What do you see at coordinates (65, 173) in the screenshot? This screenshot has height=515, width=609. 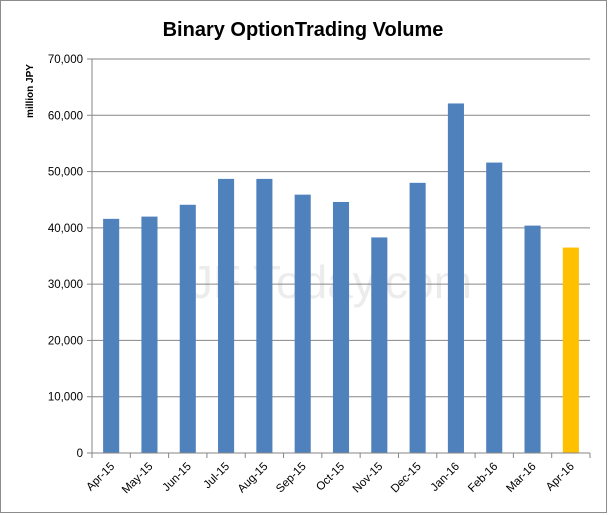 I see `y-tick-label: 50,000` at bounding box center [65, 173].